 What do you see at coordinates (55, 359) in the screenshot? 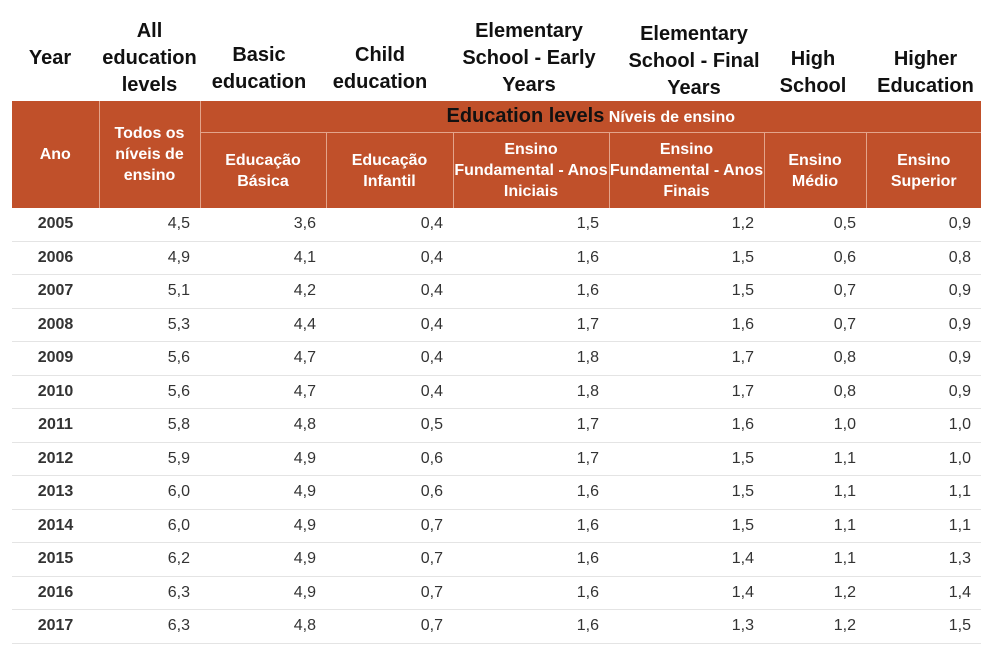
I see `cell-year: 2009` at bounding box center [55, 359].